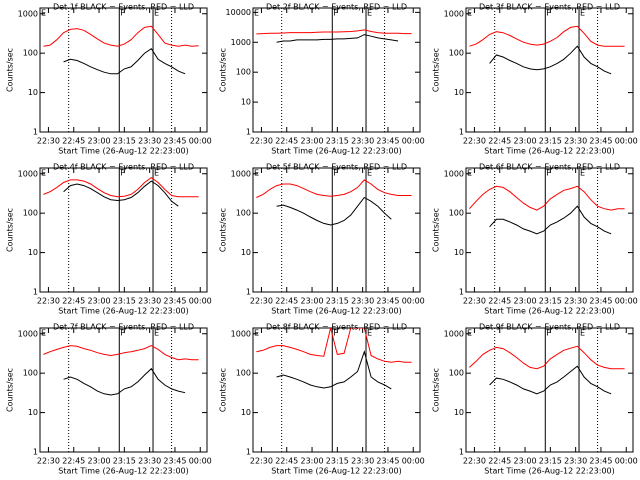 This screenshot has height=480, width=640. I want to click on chart-title: Det 4f BLACK = Events, RED = LLD, so click(123, 167).